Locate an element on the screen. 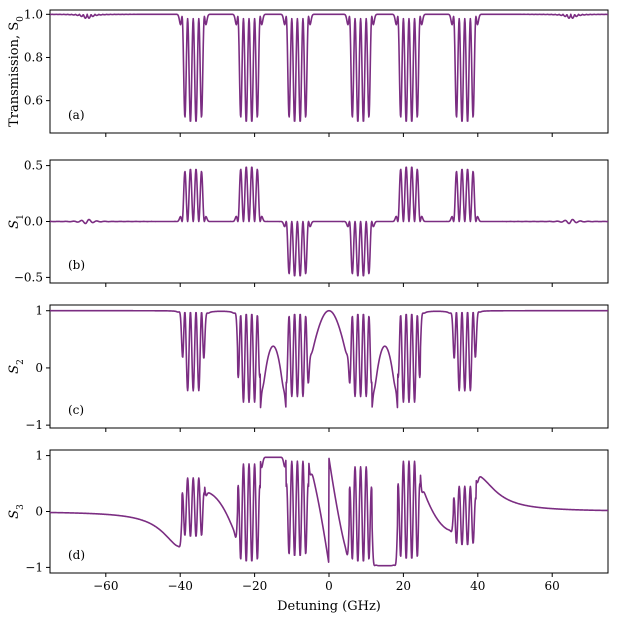 The height and width of the screenshot is (623, 623). panel-a-y-tick-label: 1.0 is located at coordinates (33, 14).